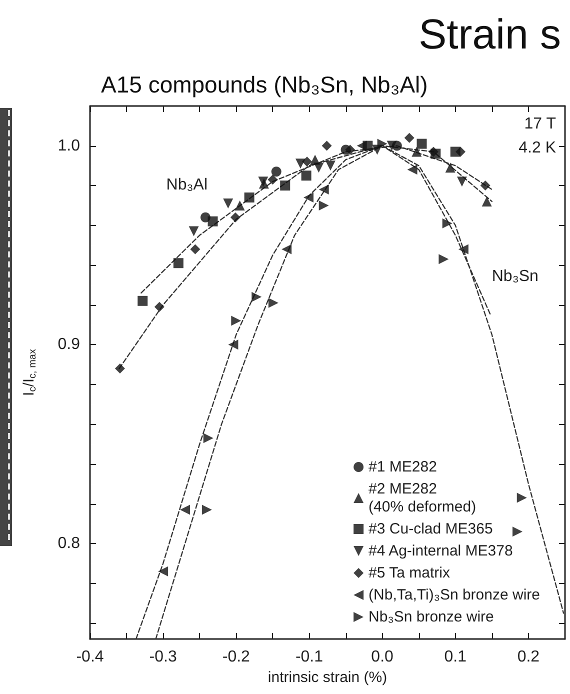 Image resolution: width=570 pixels, height=694 pixels. What do you see at coordinates (382, 657) in the screenshot?
I see `x-tick-label: 0.0` at bounding box center [382, 657].